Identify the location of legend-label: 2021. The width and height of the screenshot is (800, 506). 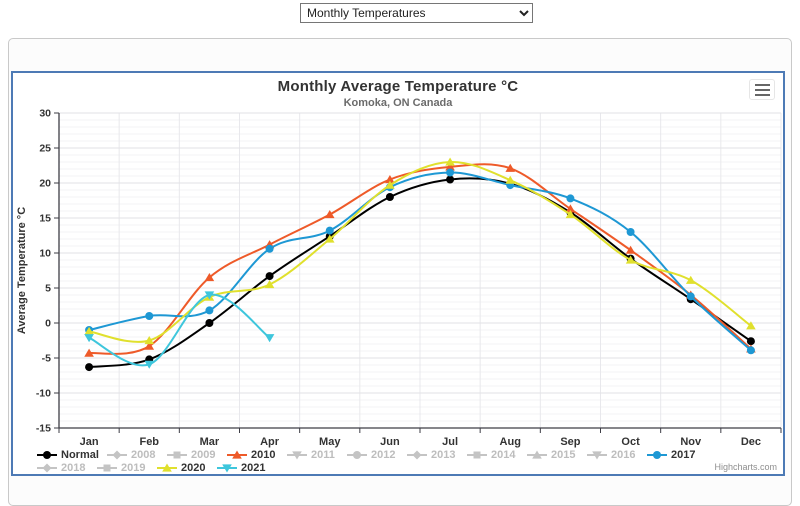
(253, 468).